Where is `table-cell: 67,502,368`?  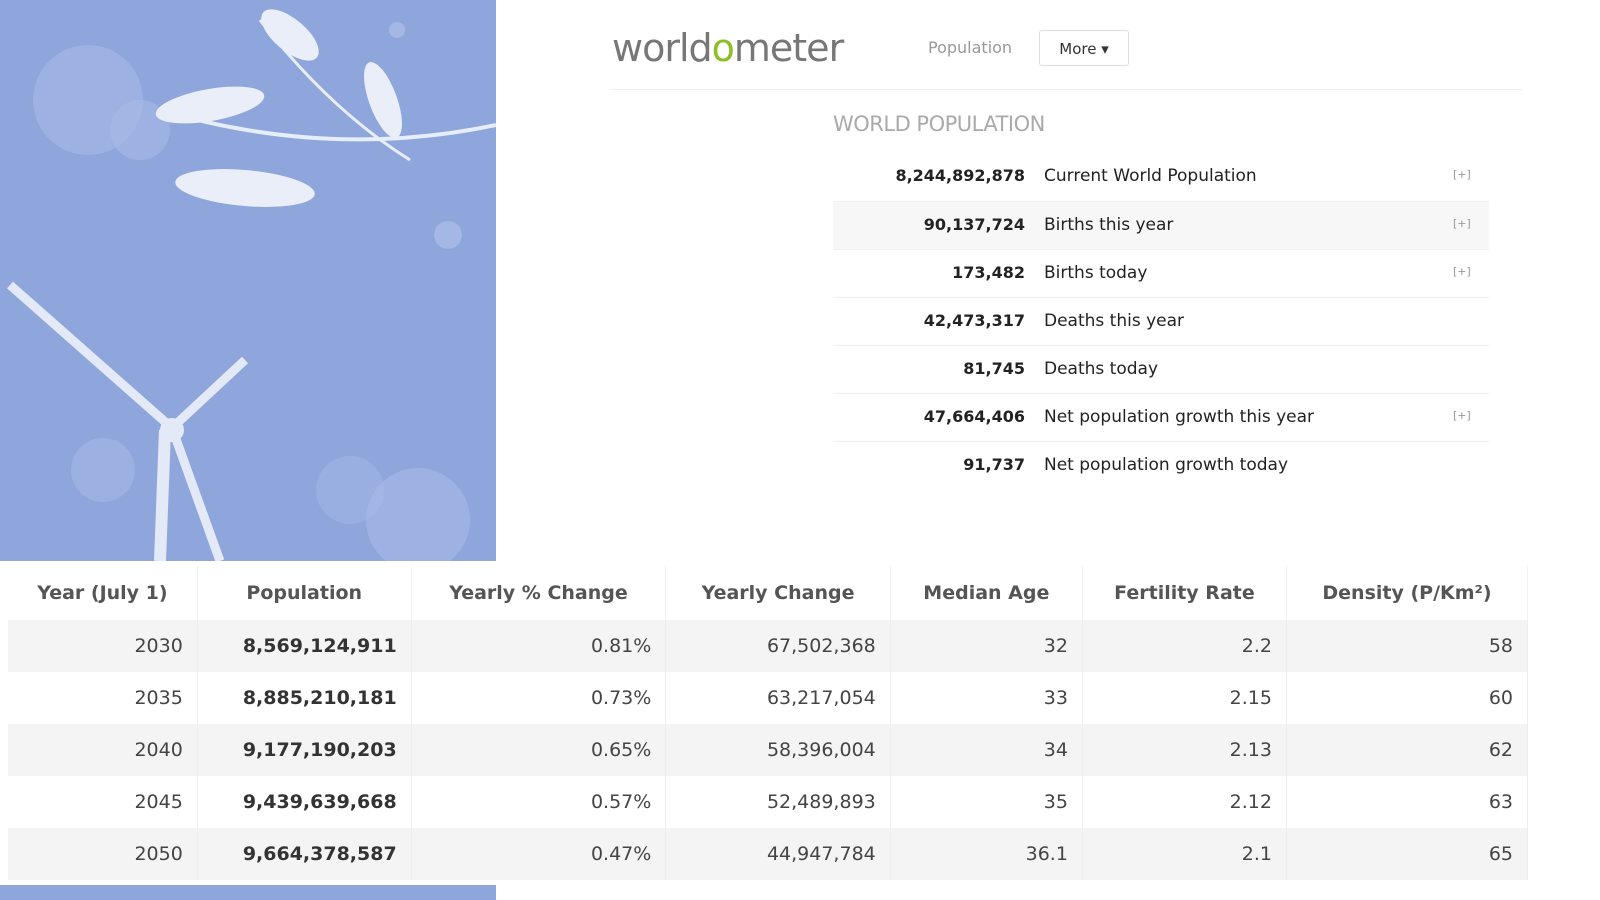 table-cell: 67,502,368 is located at coordinates (778, 646).